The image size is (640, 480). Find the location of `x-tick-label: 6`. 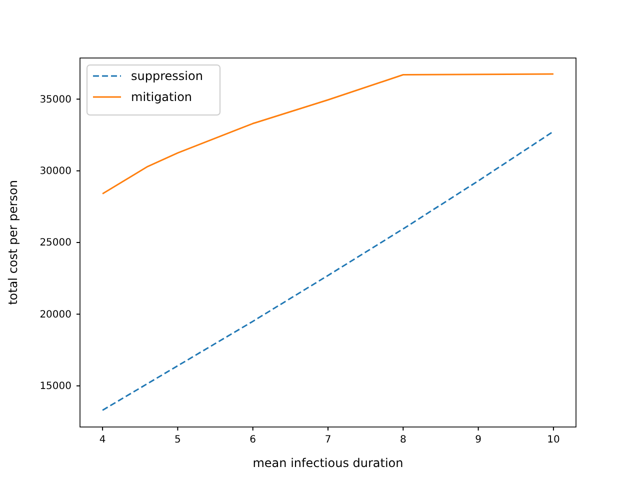

x-tick-label: 6 is located at coordinates (253, 440).